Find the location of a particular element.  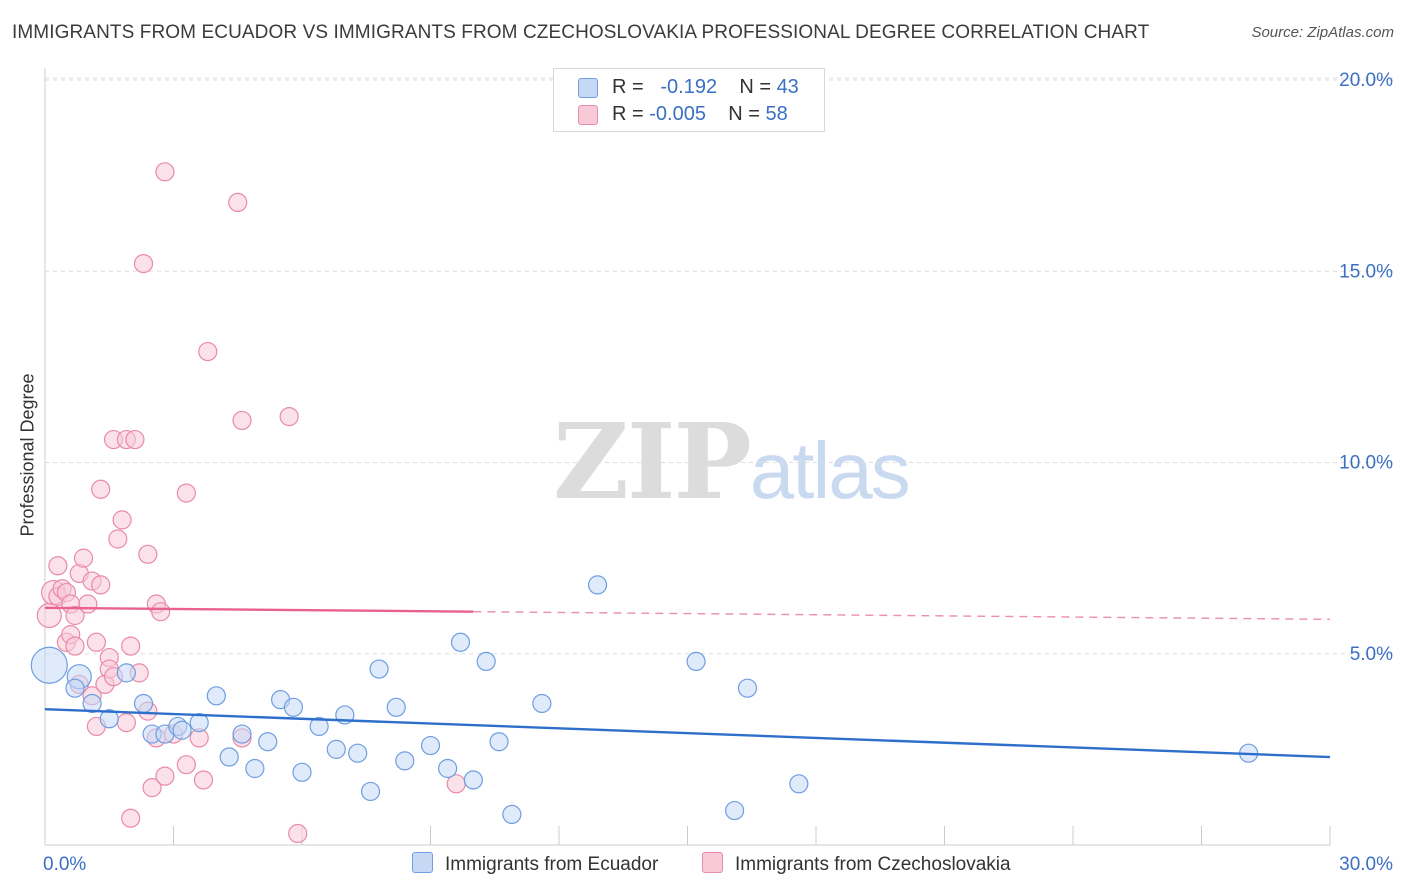

legend-n-value-ecuador: 43 is located at coordinates (787, 87).